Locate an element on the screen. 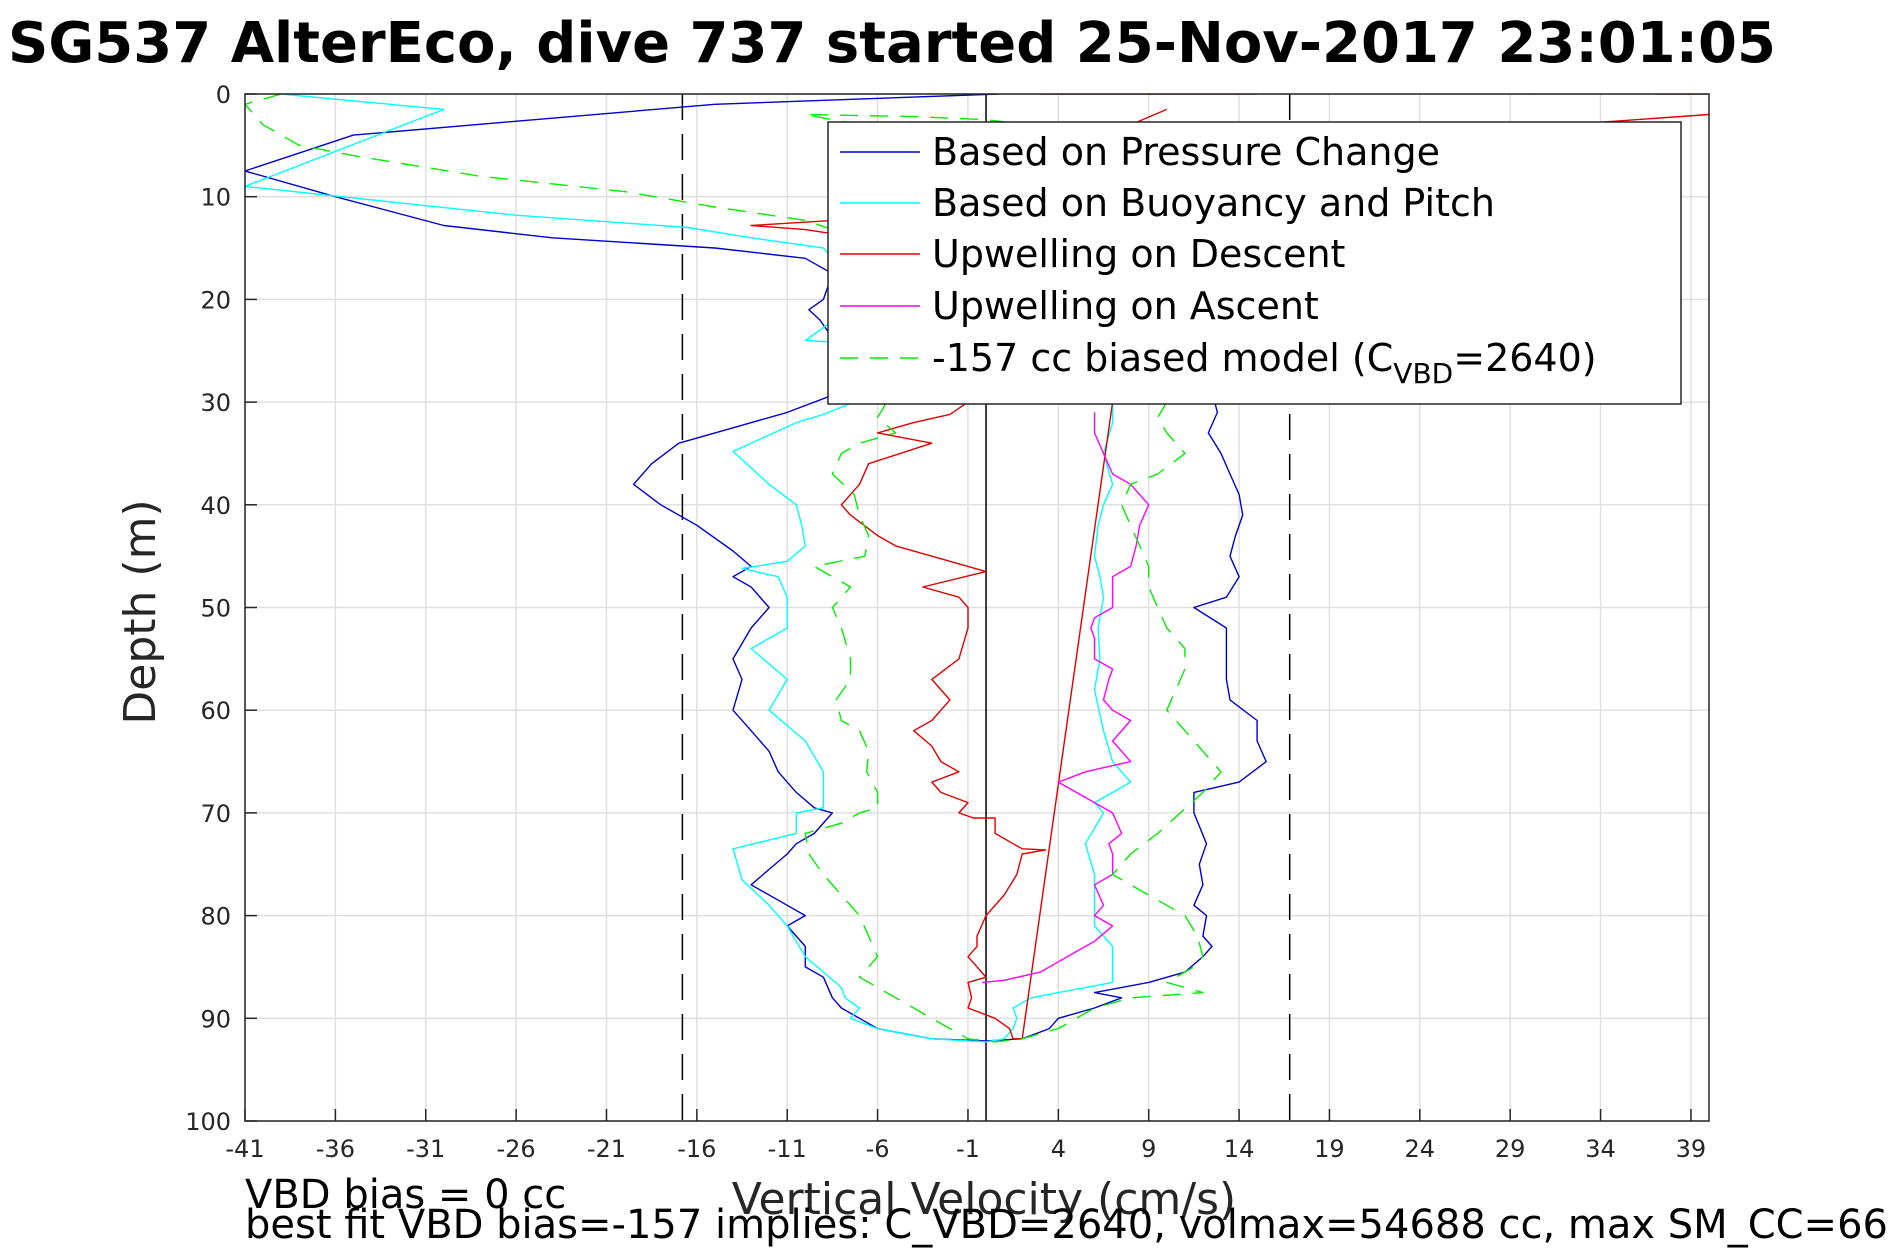 The width and height of the screenshot is (1890, 1260). y-tick-label: 100 is located at coordinates (208, 1122).